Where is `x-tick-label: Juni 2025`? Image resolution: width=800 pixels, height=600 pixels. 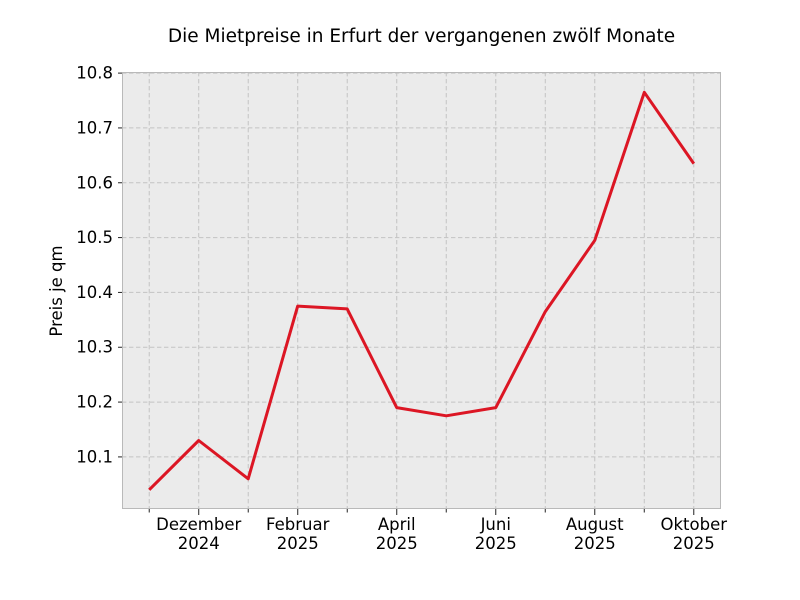 x-tick-label: Juni 2025 is located at coordinates (496, 534).